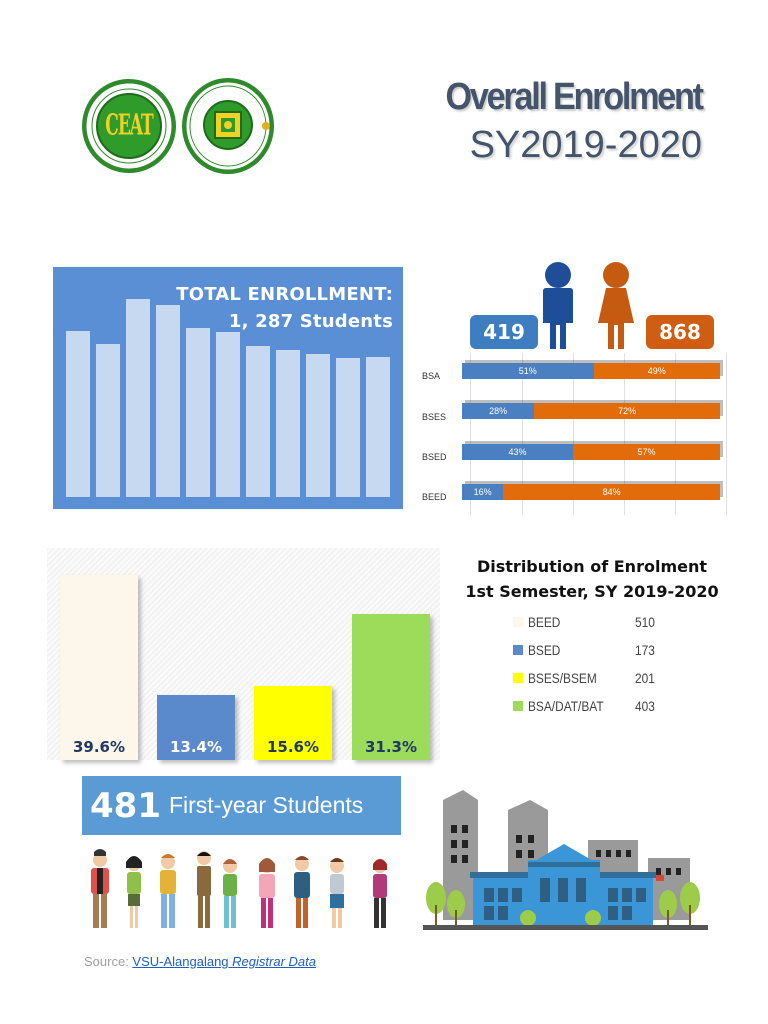 This screenshot has height=1024, width=768. What do you see at coordinates (483, 492) in the screenshot?
I see `male-segment: 16%` at bounding box center [483, 492].